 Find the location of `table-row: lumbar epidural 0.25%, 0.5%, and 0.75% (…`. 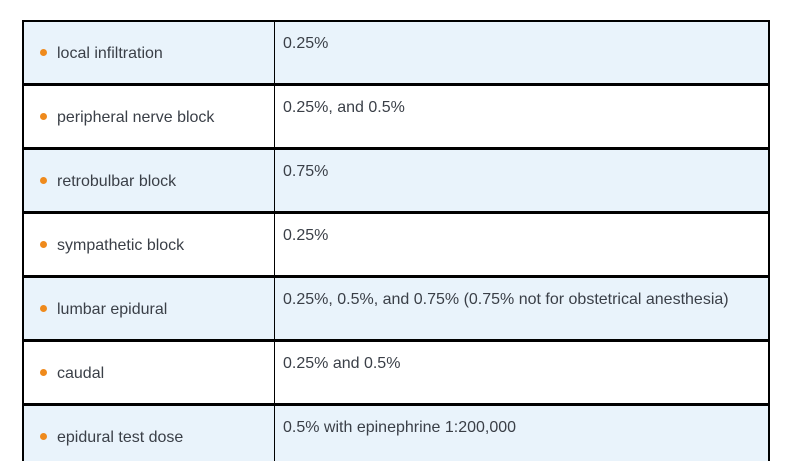

table-row: lumbar epidural 0.25%, 0.5%, and 0.75% (… is located at coordinates (396, 308).